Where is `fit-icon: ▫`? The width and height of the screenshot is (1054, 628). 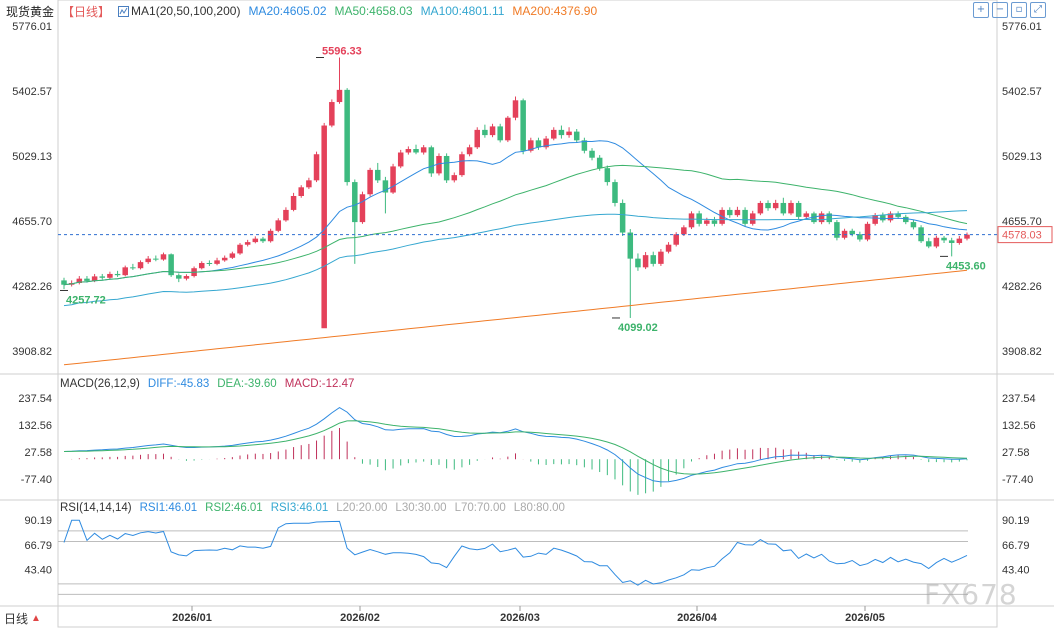
fit-icon: ▫ is located at coordinates (1019, 10).